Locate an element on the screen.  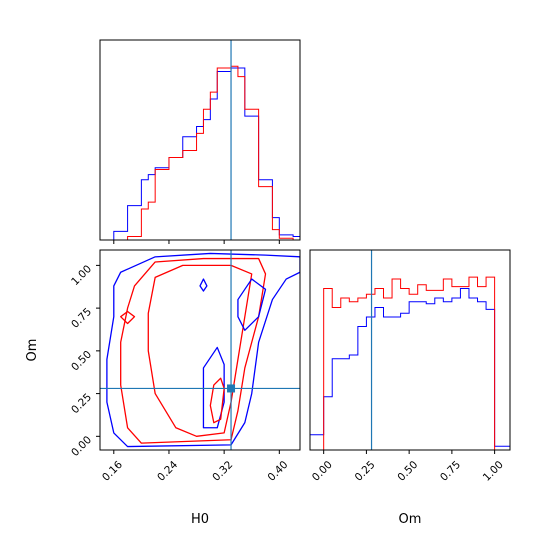
h0-tick-label-3: 0.40 is located at coordinates (278, 471).